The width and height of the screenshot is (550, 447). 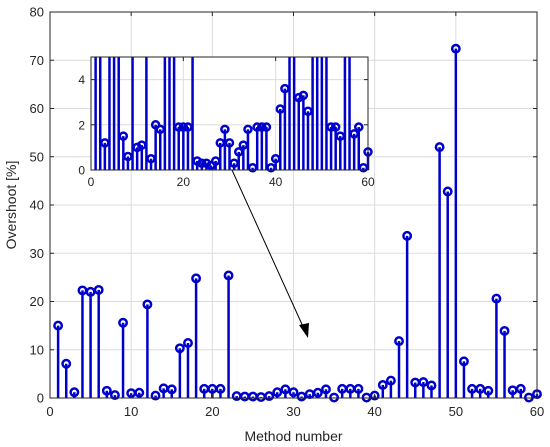 What do you see at coordinates (293, 411) in the screenshot?
I see `x-tick-label: 30` at bounding box center [293, 411].